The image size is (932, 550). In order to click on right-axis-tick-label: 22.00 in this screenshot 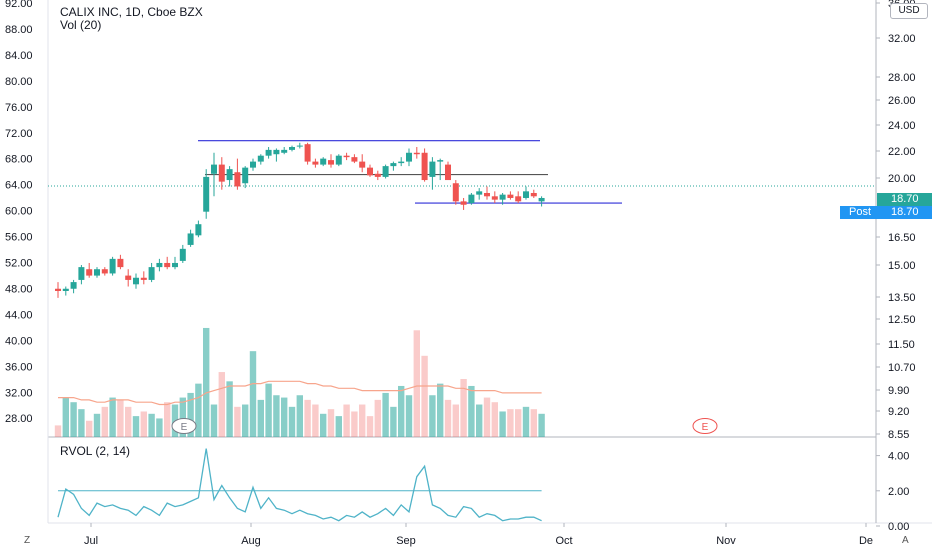, I will do `click(902, 152)`.